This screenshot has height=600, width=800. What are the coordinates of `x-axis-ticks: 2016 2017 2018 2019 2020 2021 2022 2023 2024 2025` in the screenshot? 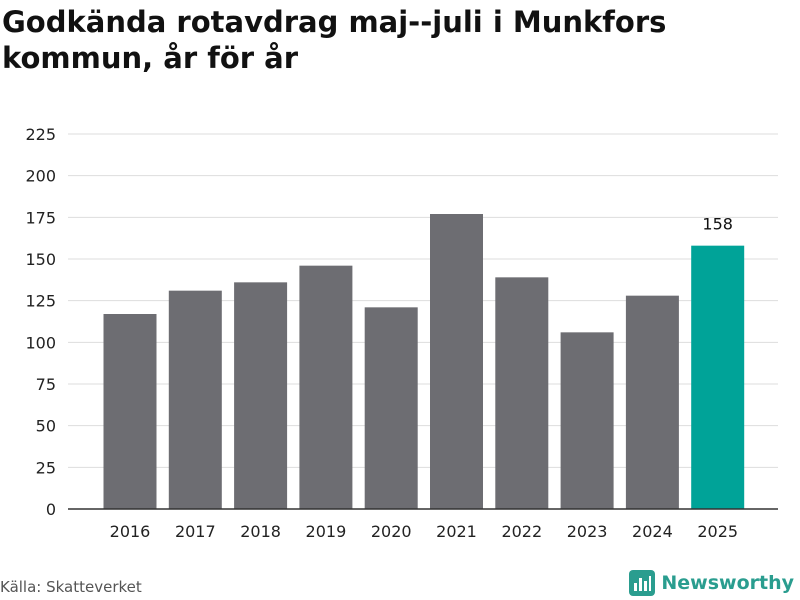 It's located at (424, 531).